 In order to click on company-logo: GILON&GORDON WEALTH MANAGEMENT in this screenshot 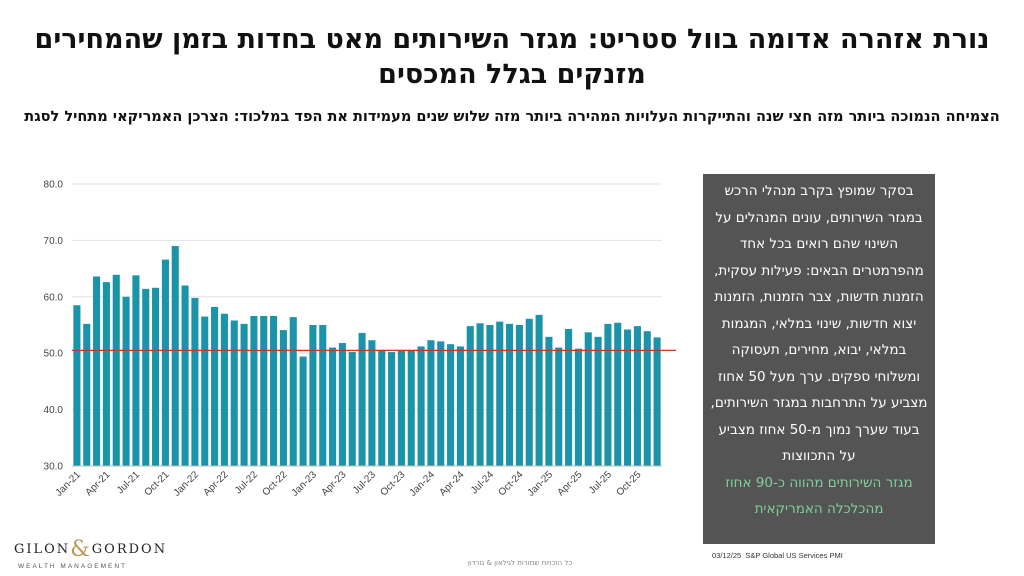, I will do `click(89, 554)`.